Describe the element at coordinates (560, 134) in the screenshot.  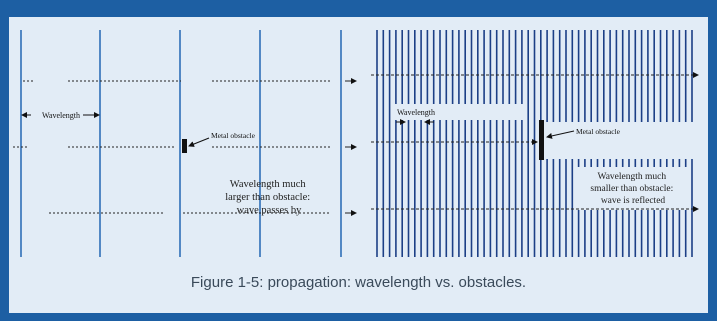
I see `right-obstacle-pointer` at that location.